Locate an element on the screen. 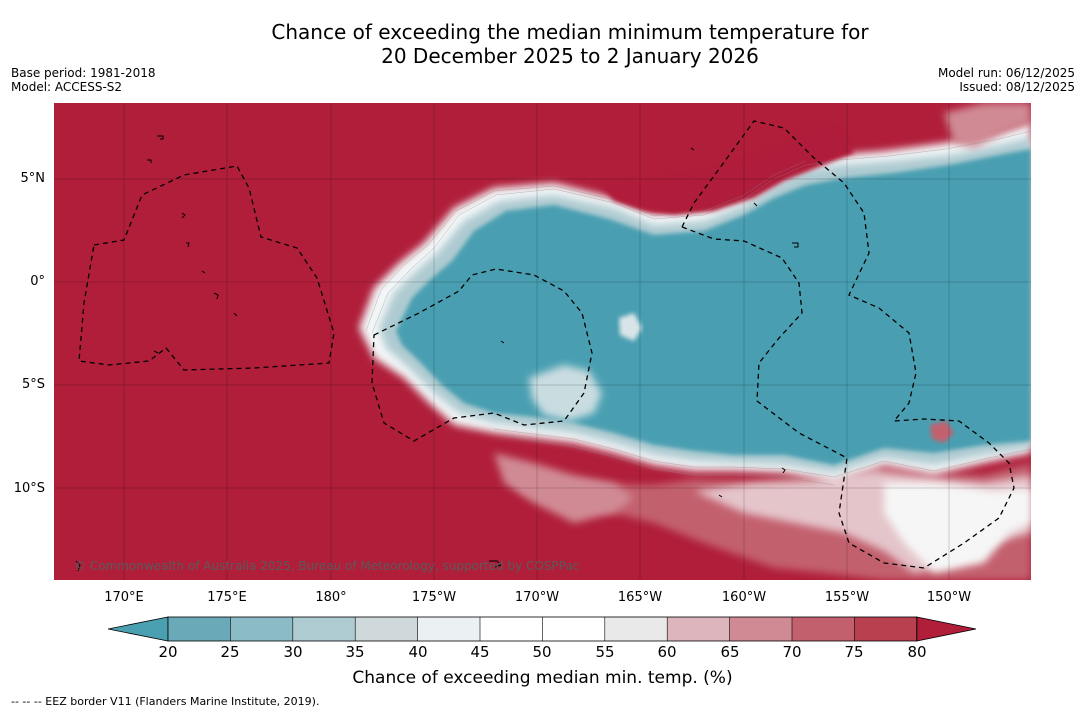 The width and height of the screenshot is (1085, 713). model-run: Model run: 06/12/2025 is located at coordinates (1006, 73).